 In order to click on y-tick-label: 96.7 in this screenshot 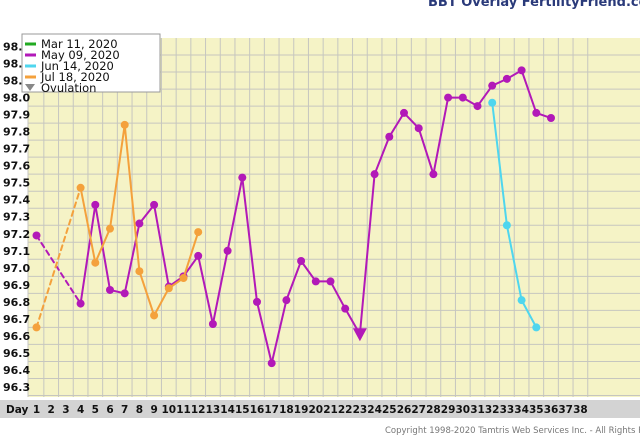, I will do `click(16, 319)`.